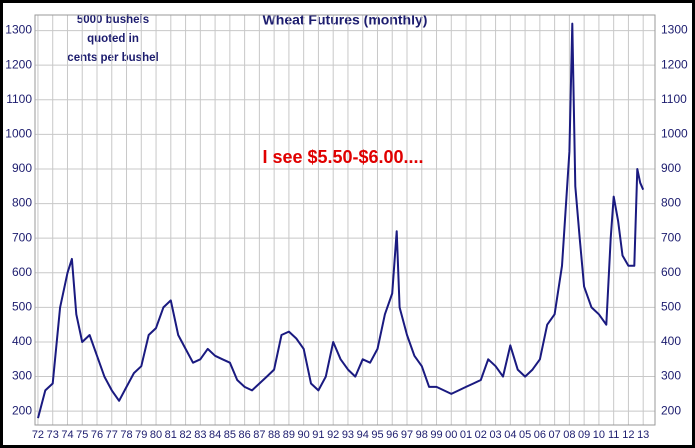 This screenshot has width=695, height=448. What do you see at coordinates (141, 435) in the screenshot?
I see `x-tick-label: 79` at bounding box center [141, 435].